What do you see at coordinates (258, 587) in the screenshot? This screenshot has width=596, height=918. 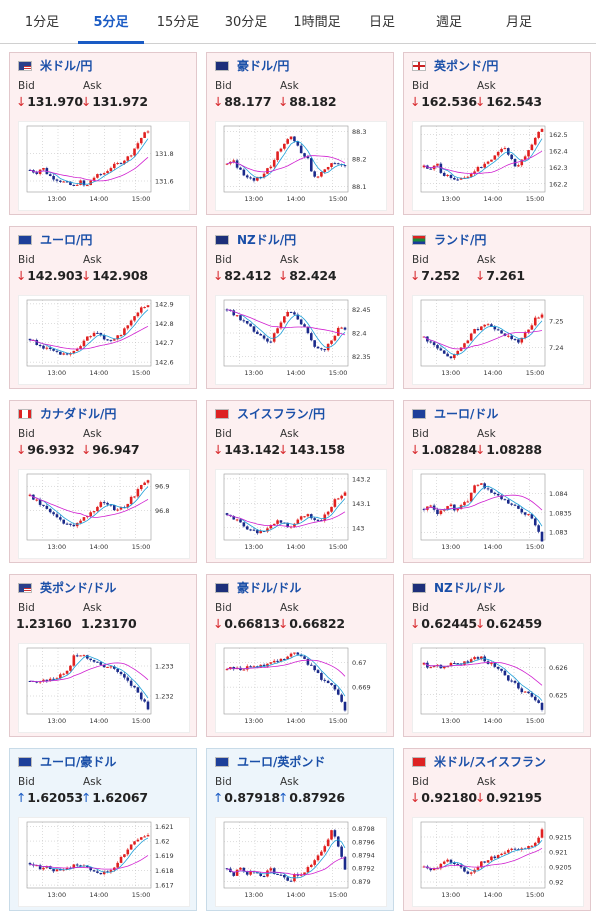 I see `pair-title: 豪ドル/ドル` at bounding box center [258, 587].